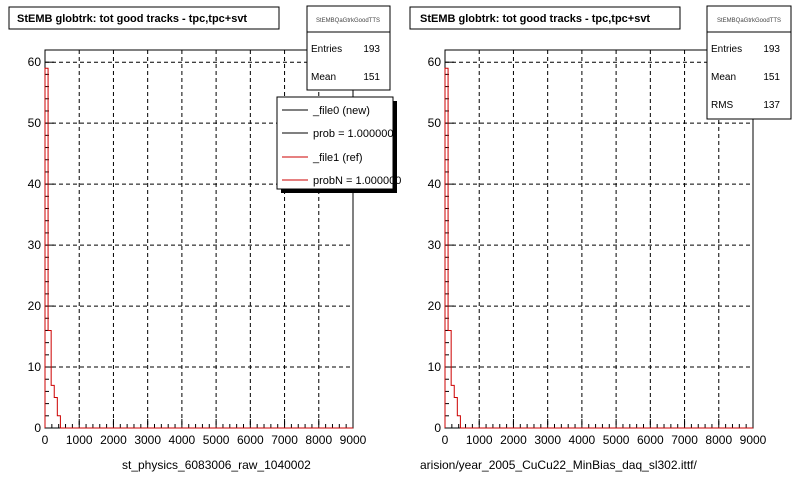 This screenshot has height=480, width=800. What do you see at coordinates (435, 245) in the screenshot?
I see `right-y-tick-label: 30` at bounding box center [435, 245].